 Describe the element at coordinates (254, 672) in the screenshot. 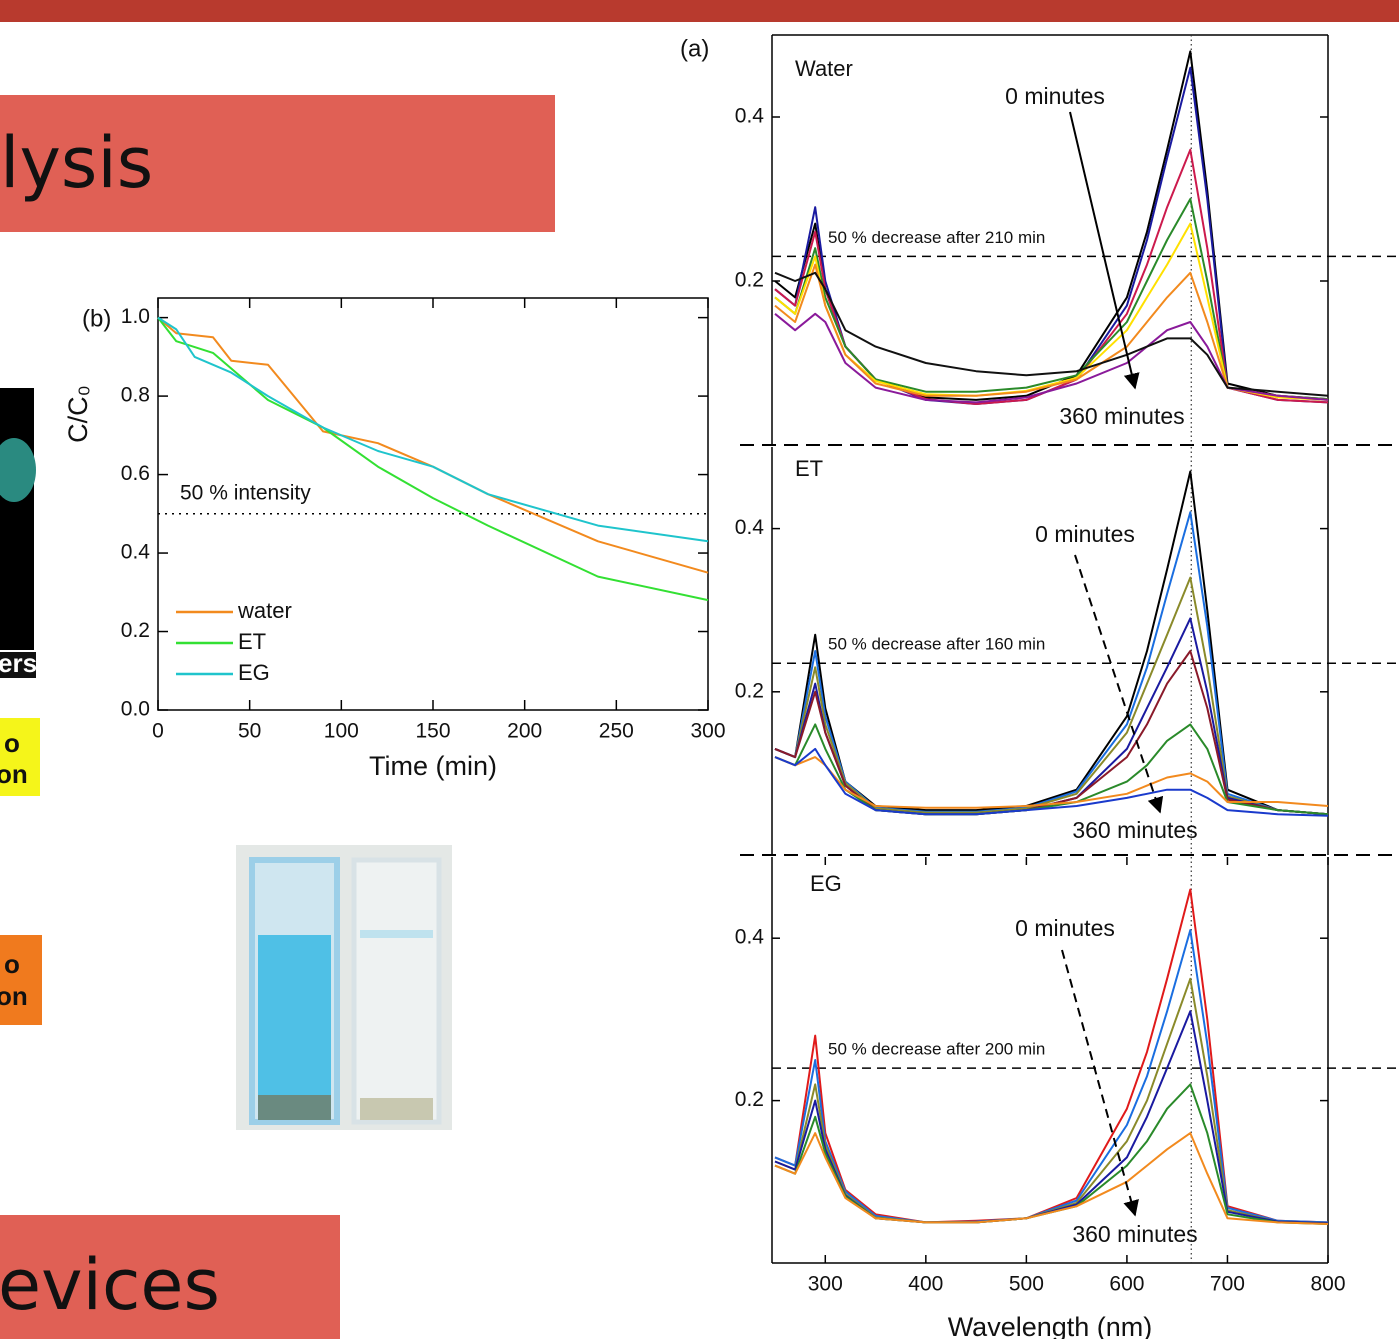

I see `legend-label: EG` at that location.